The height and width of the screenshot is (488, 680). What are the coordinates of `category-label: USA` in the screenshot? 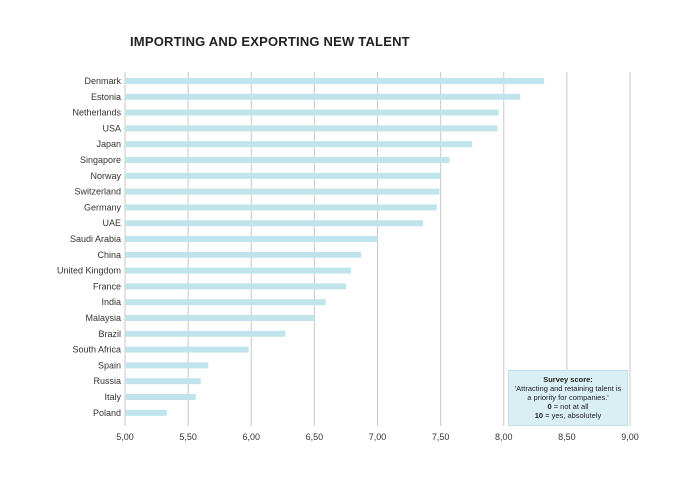 It's located at (111, 128).